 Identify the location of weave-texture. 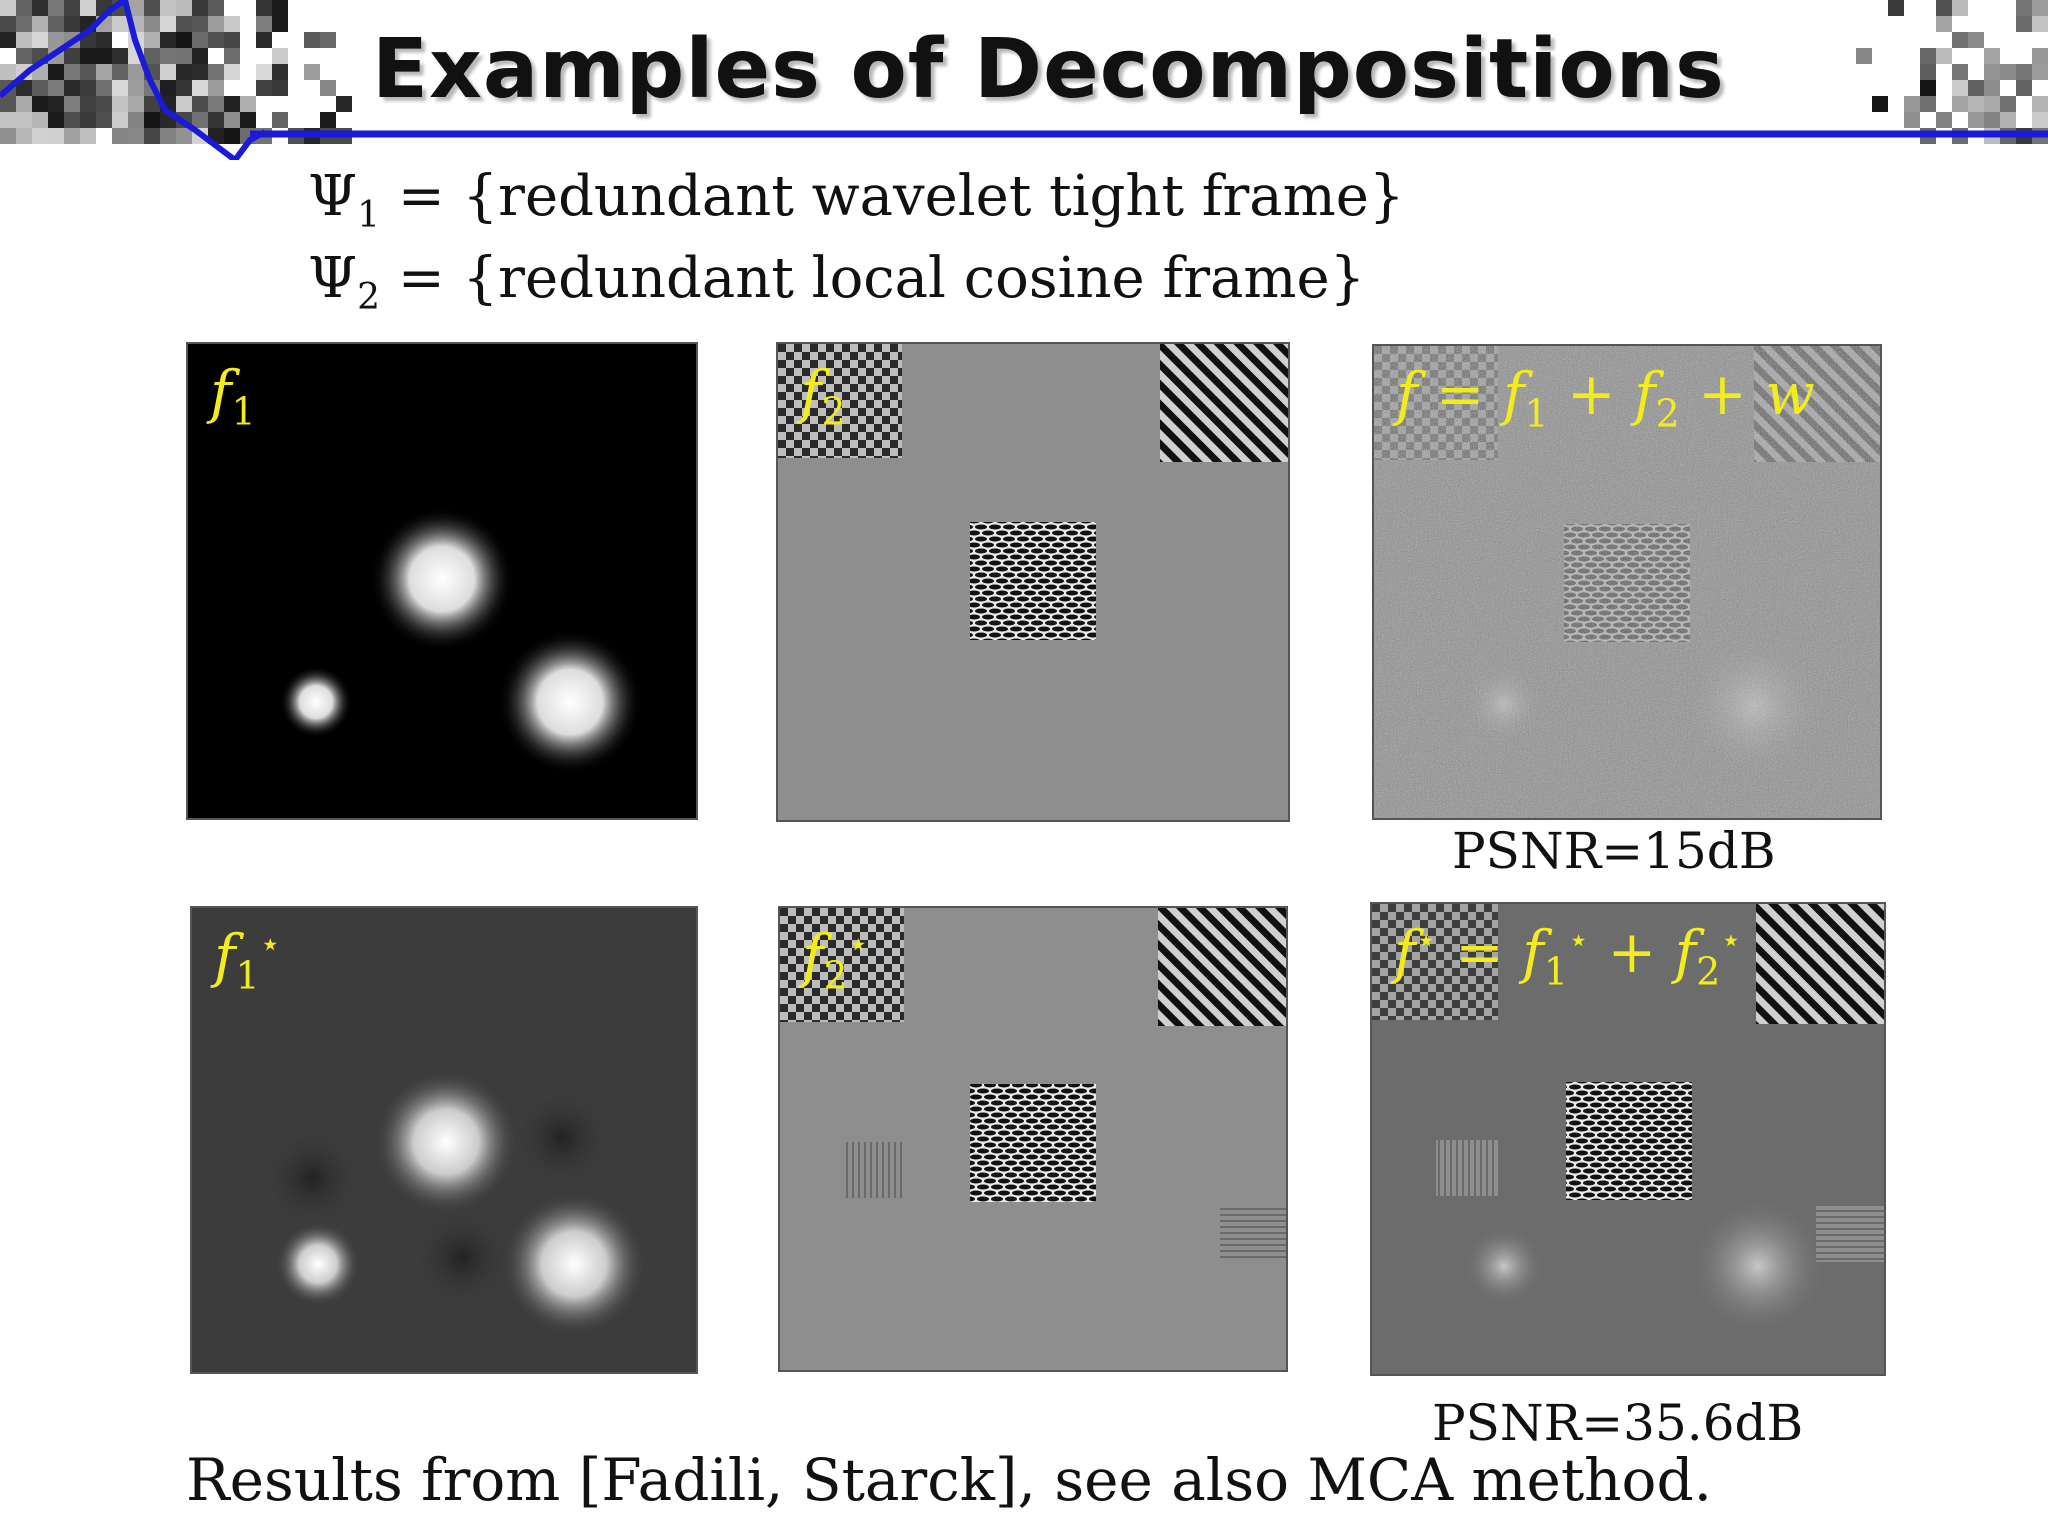
(1033, 581).